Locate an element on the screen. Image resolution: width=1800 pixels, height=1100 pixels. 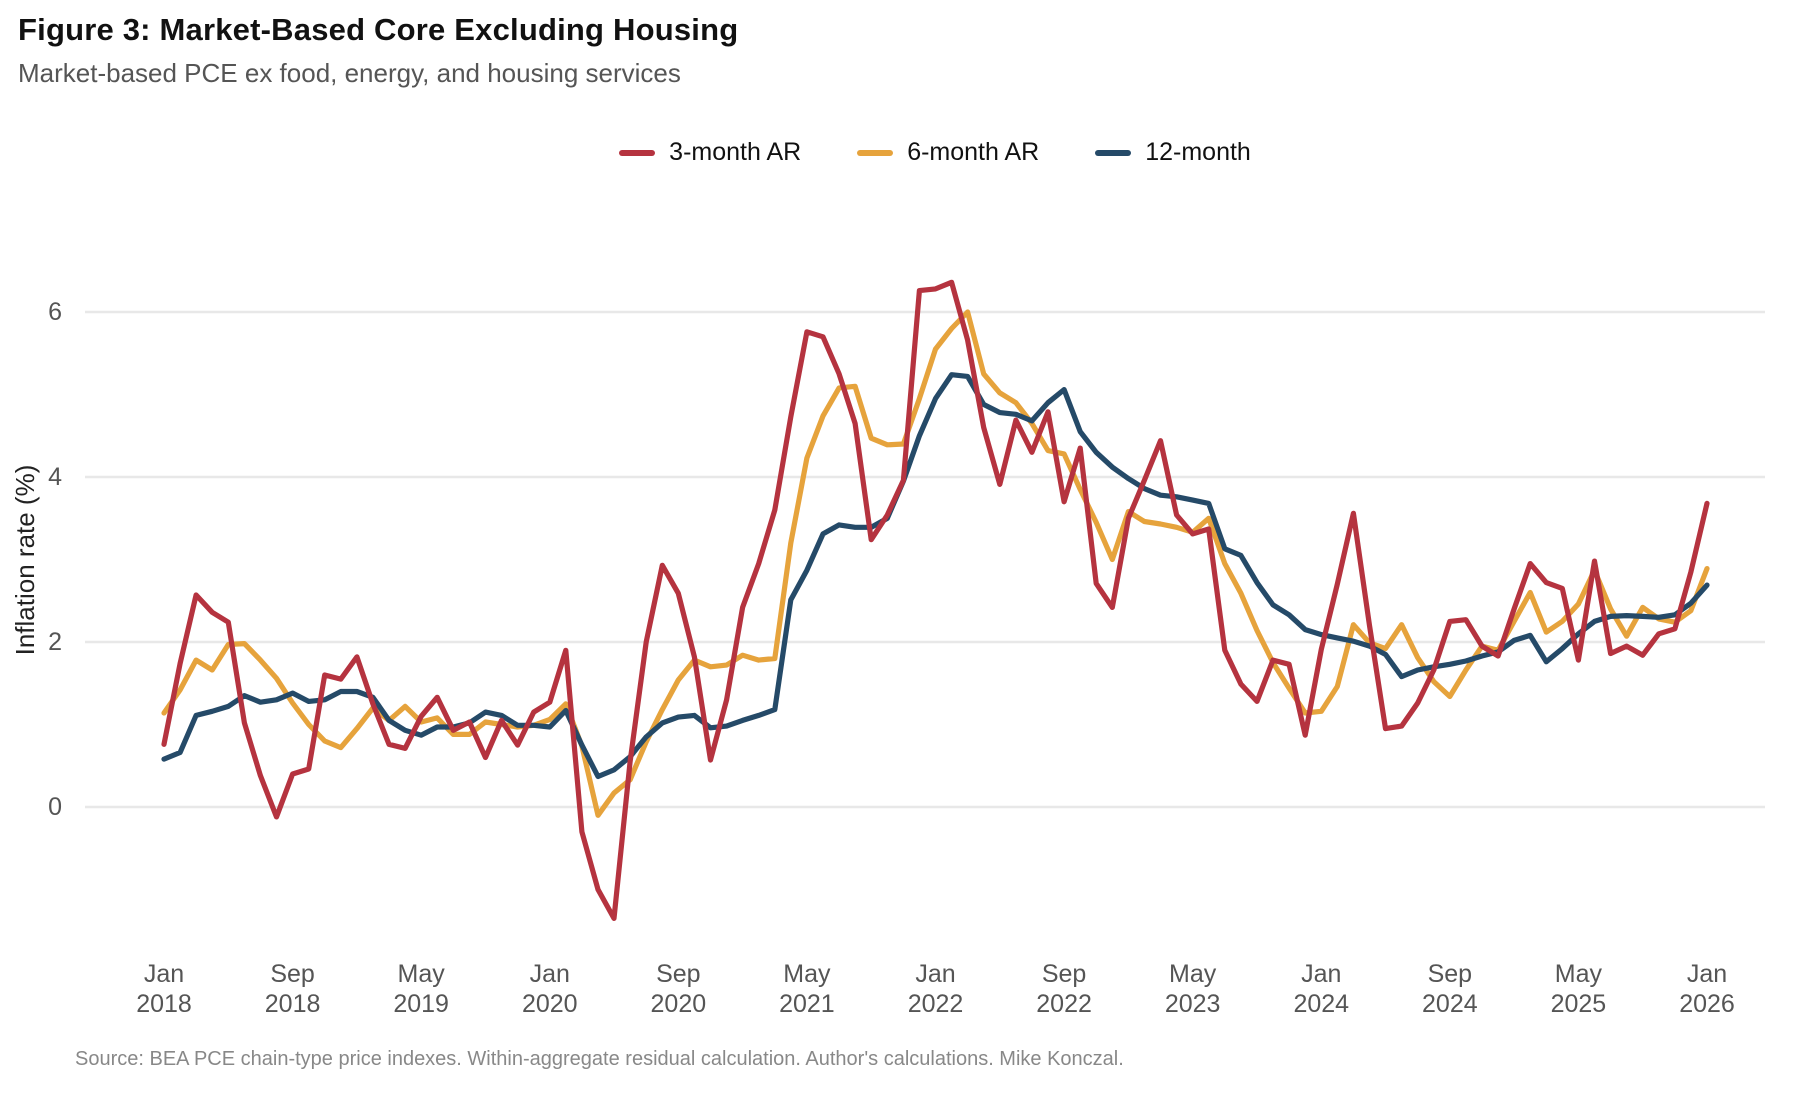
x-tick-label: May 2019 is located at coordinates (421, 989).